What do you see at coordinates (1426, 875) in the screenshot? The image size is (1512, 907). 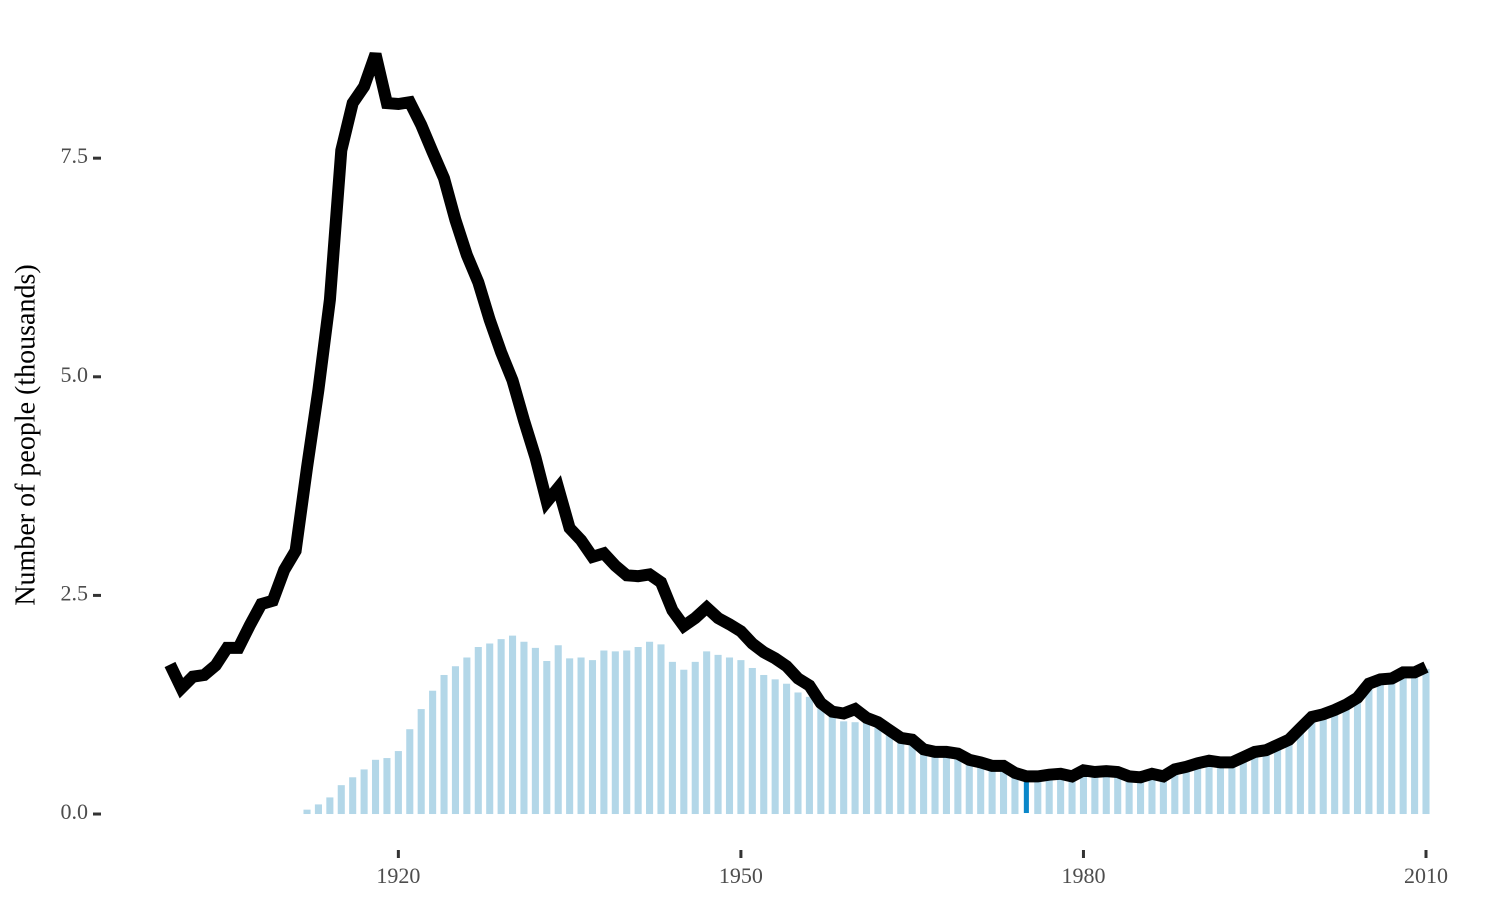 I see `x-tick-label: 2010` at bounding box center [1426, 875].